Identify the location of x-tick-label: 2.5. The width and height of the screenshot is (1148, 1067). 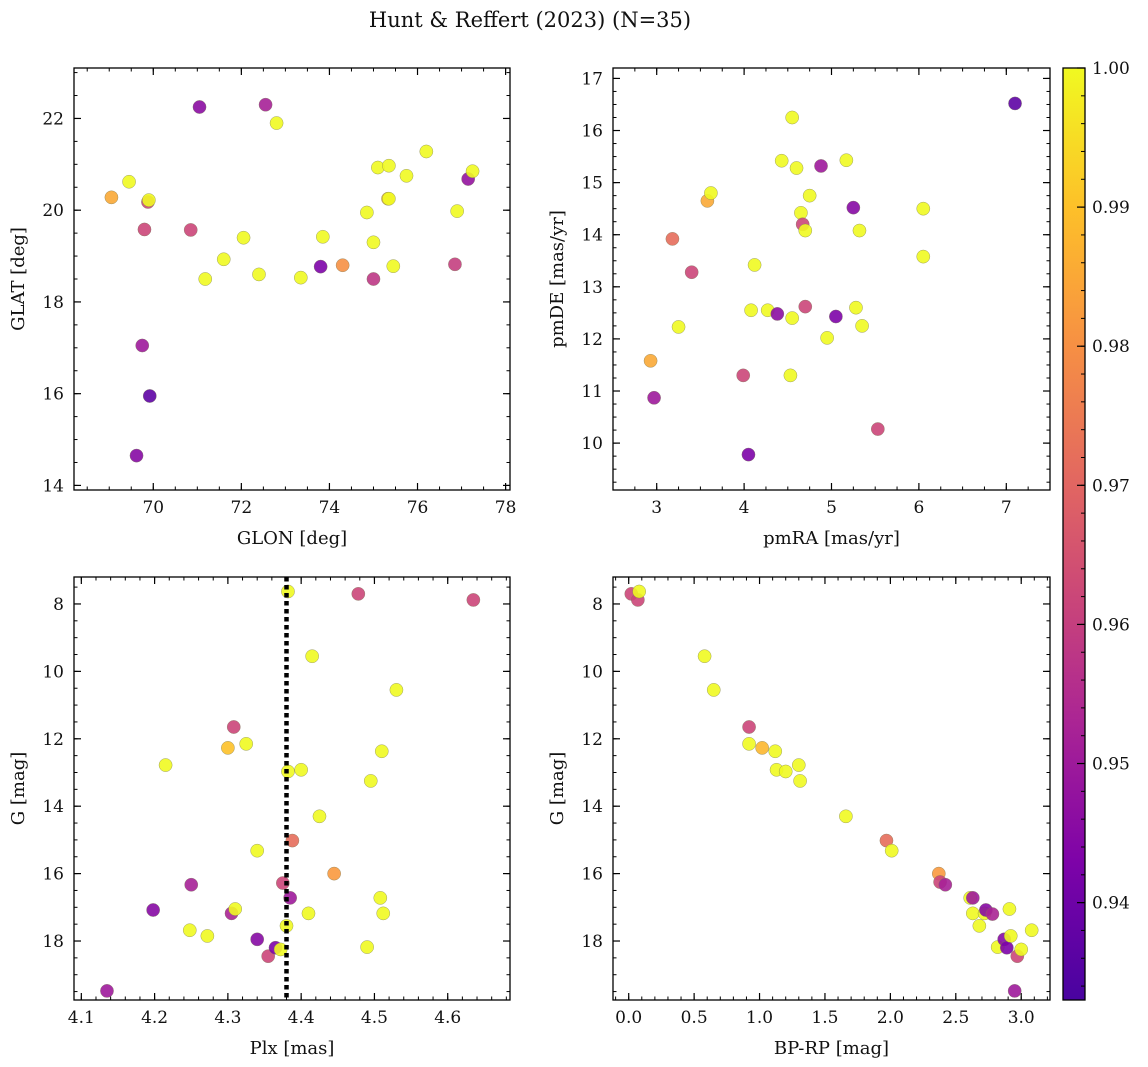
(955, 1018).